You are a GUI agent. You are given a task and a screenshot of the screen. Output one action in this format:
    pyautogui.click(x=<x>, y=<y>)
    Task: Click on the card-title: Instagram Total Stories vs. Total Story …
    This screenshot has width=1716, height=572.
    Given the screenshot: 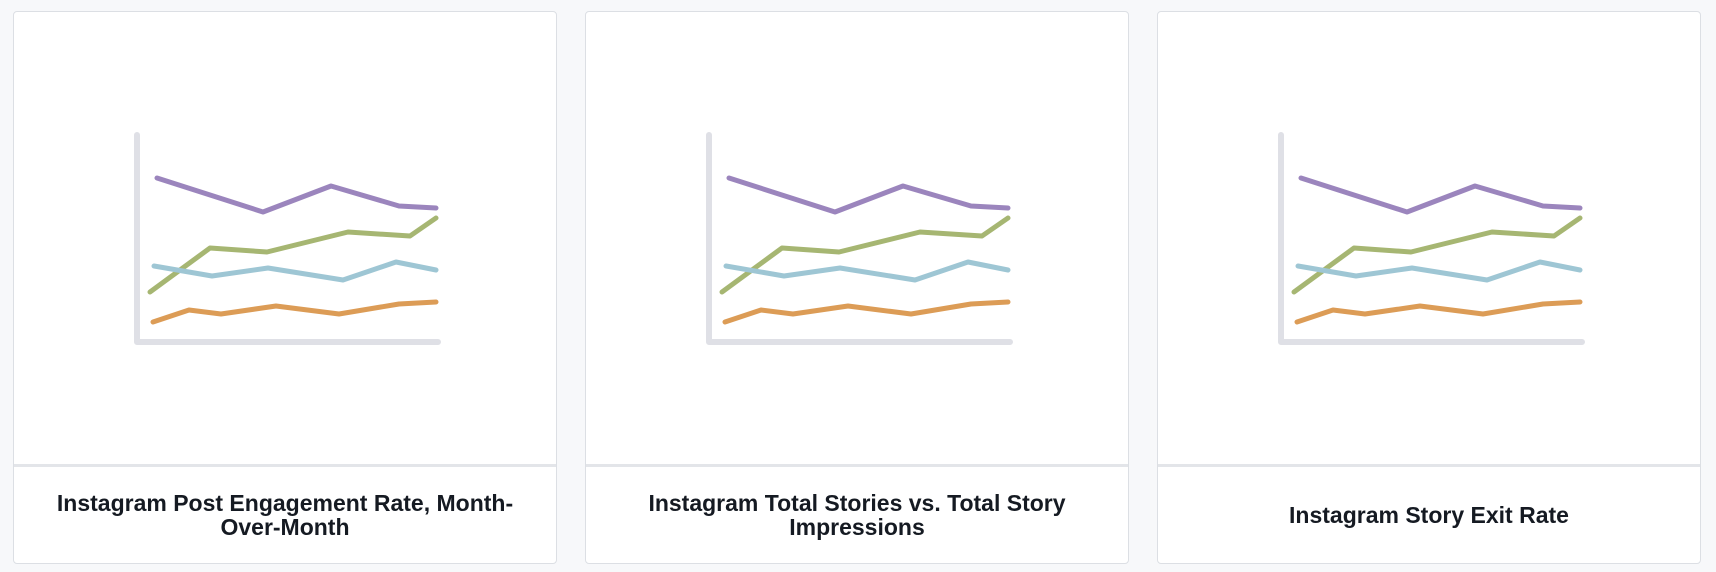 What is the action you would take?
    pyautogui.click(x=857, y=515)
    